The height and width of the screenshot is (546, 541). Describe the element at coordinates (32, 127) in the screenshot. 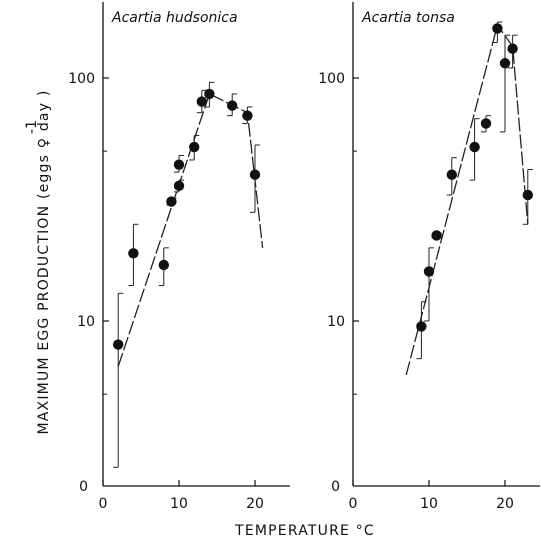

I see `y-axis-title-superscript: -1` at that location.